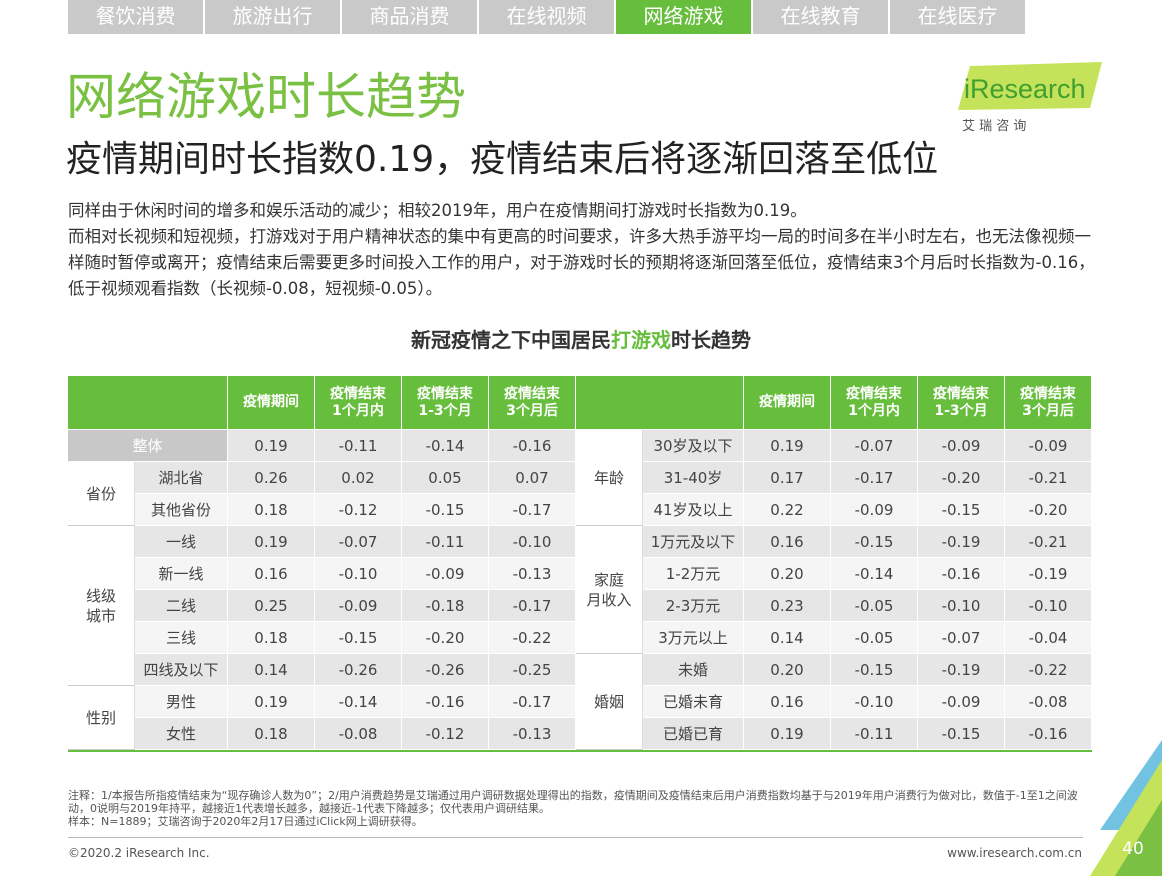 The width and height of the screenshot is (1162, 876). What do you see at coordinates (181, 702) in the screenshot?
I see `row-label: 男性` at bounding box center [181, 702].